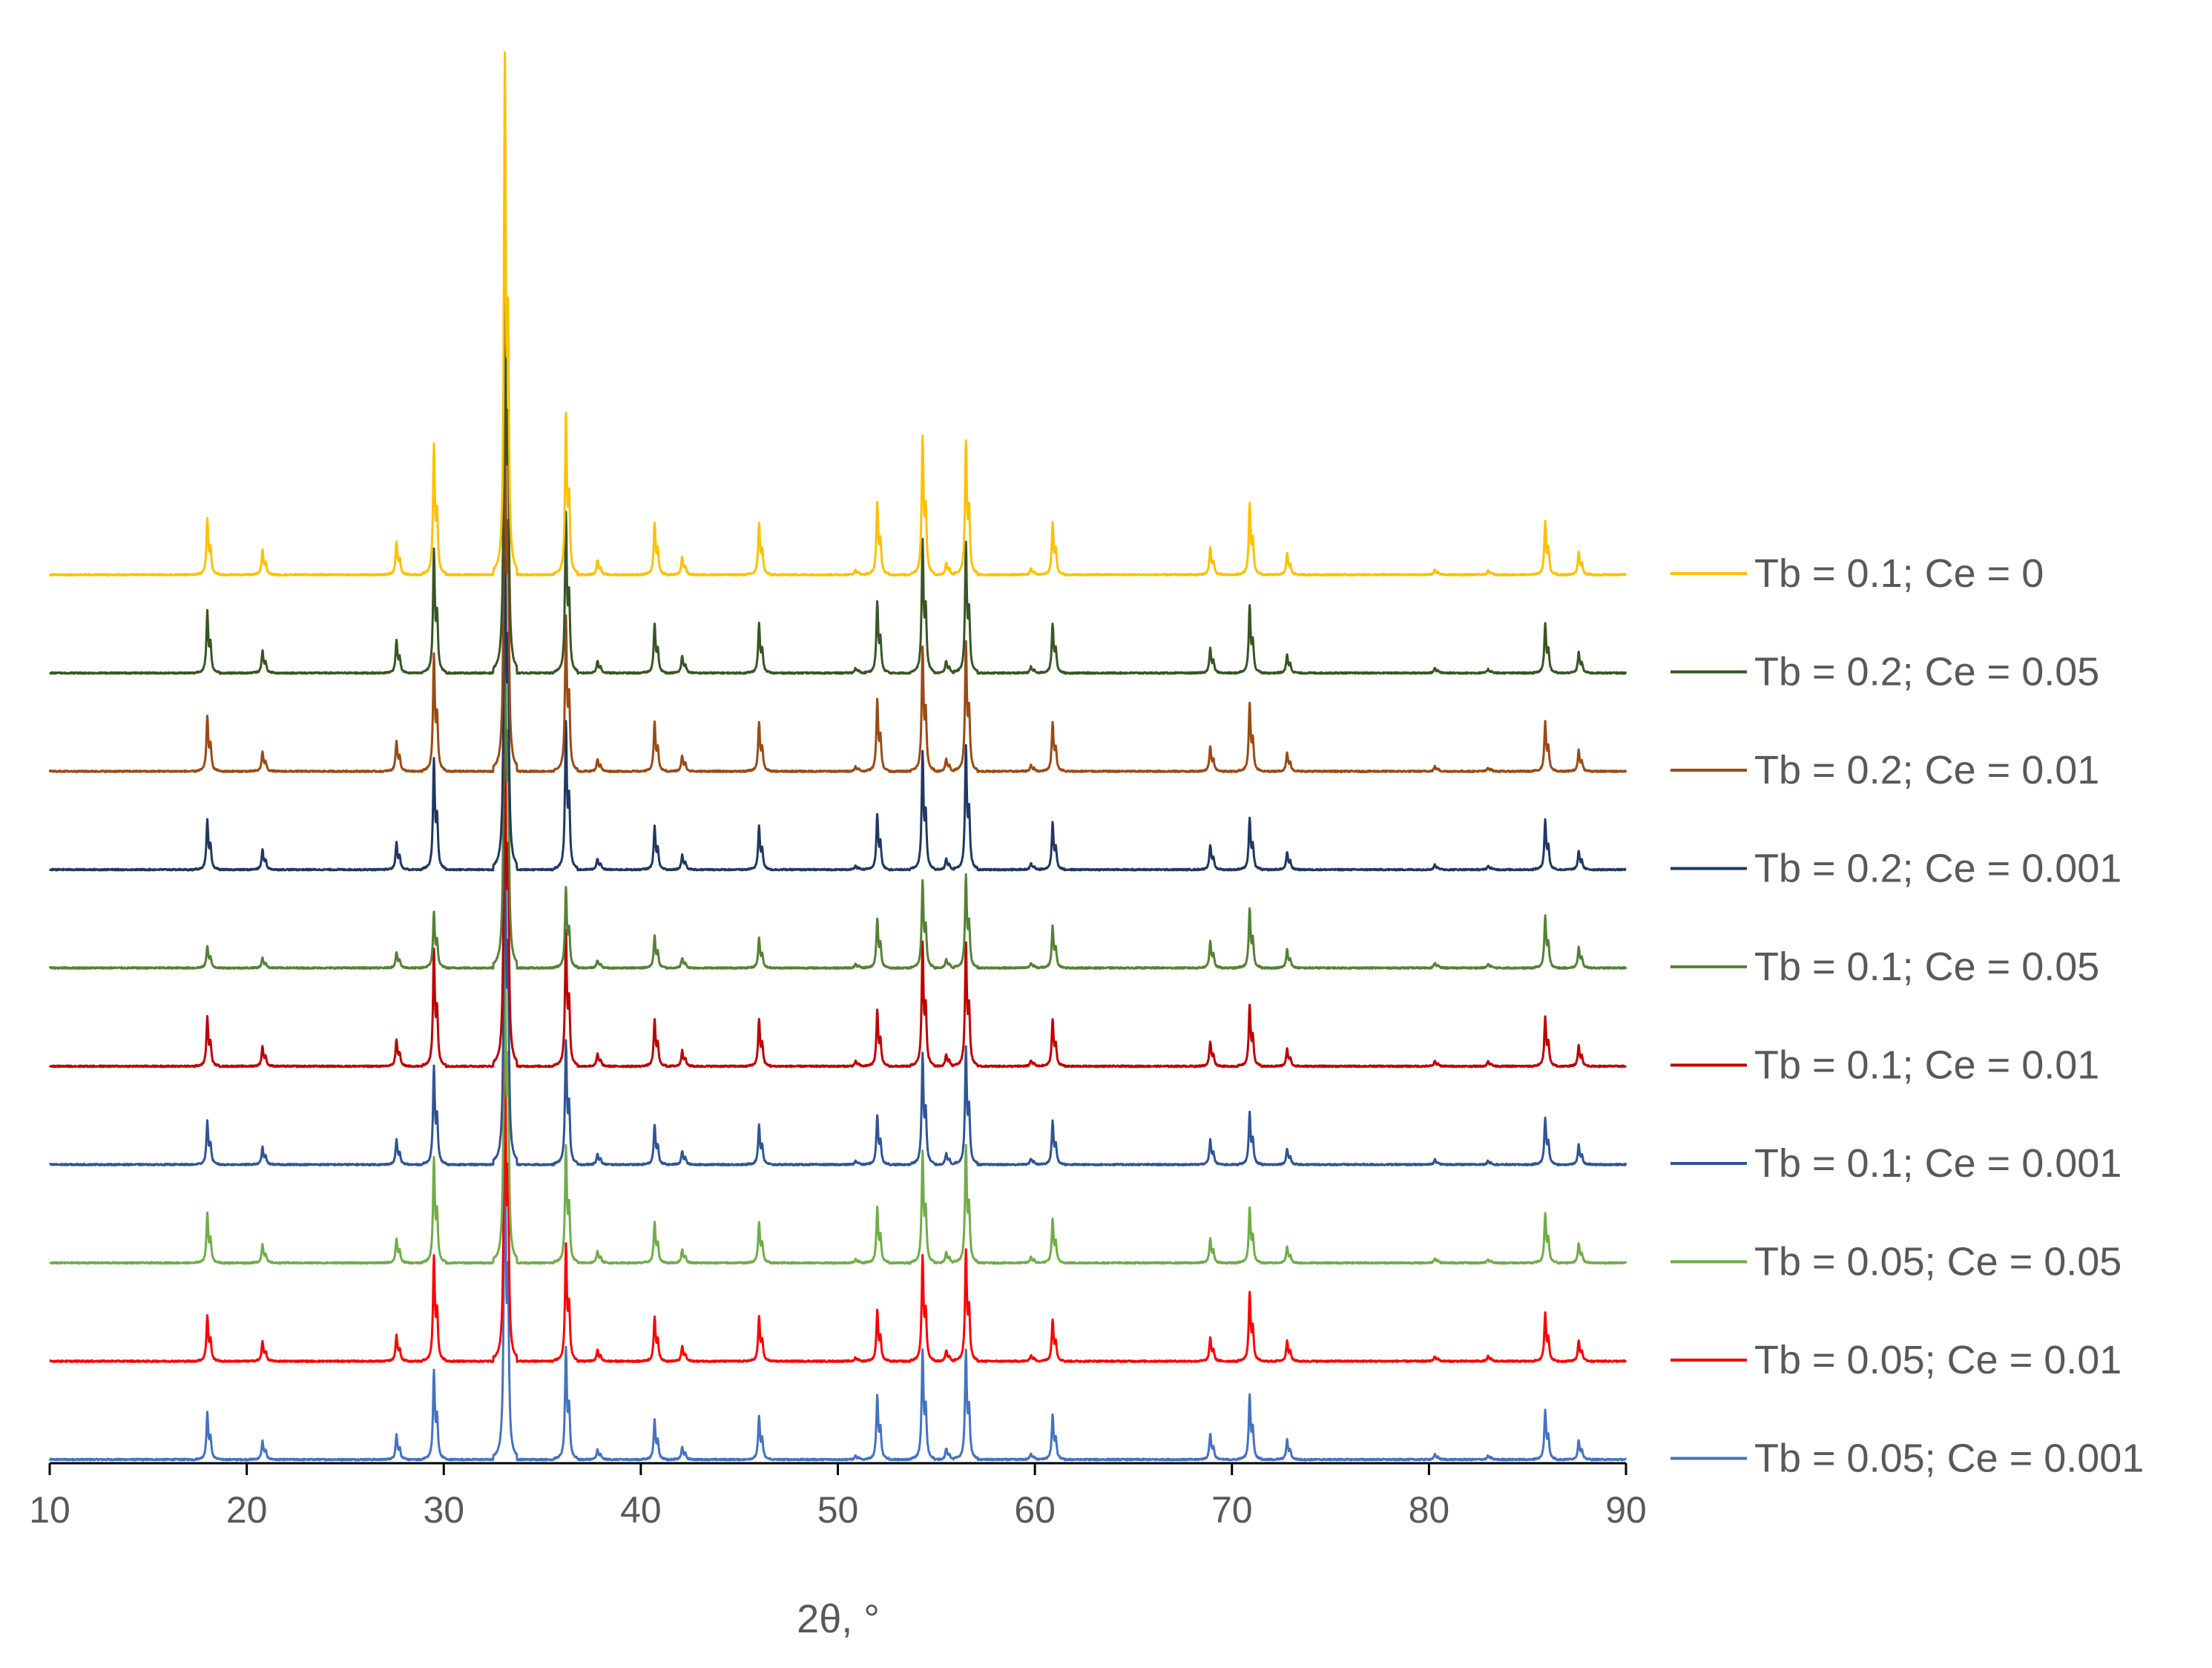 The height and width of the screenshot is (1668, 2212). I want to click on legend-label-4: Tb = 0.2; Ce = 0.001, so click(1938, 869).